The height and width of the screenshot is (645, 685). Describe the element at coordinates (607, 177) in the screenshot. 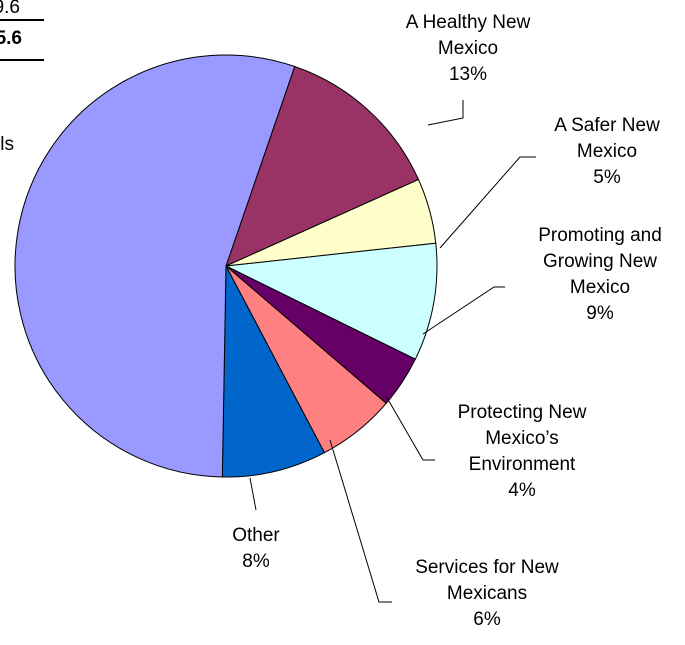

I see `slice-percent: 5%` at that location.